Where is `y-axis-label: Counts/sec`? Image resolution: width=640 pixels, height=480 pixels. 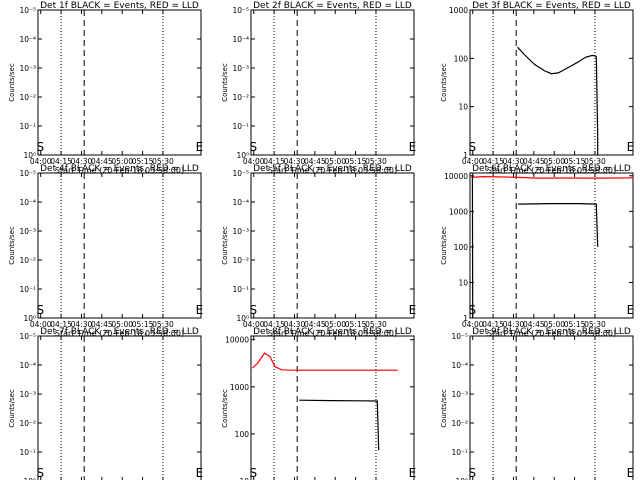 y-axis-label: Counts/sec is located at coordinates (12, 408).